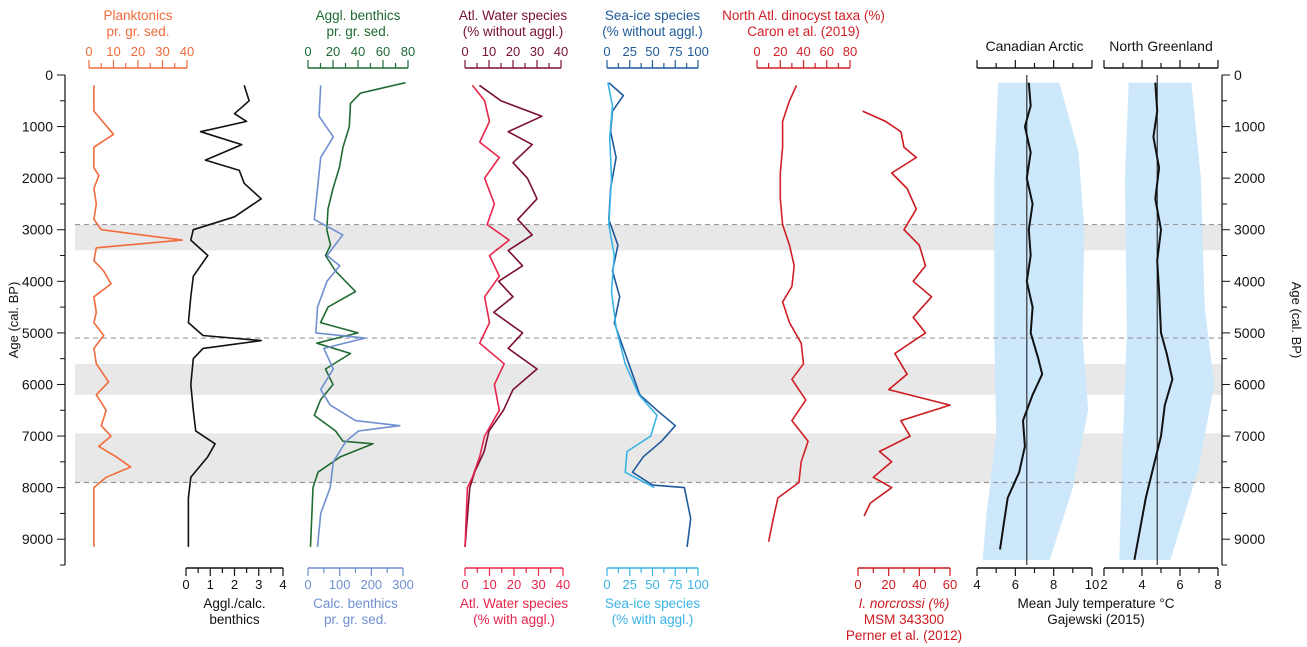 Image resolution: width=1307 pixels, height=647 pixels. Describe the element at coordinates (234, 619) in the screenshot. I see `agglcalc-title-line-1: benthics` at that location.